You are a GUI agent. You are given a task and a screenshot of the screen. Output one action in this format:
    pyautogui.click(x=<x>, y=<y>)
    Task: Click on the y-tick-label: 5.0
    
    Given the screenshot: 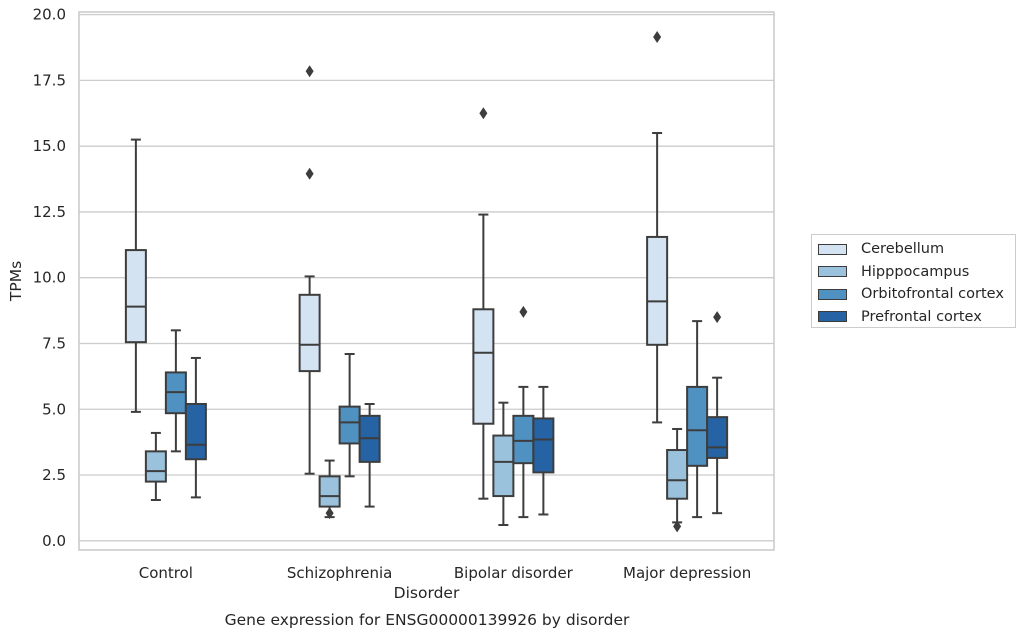 What is the action you would take?
    pyautogui.click(x=54, y=409)
    